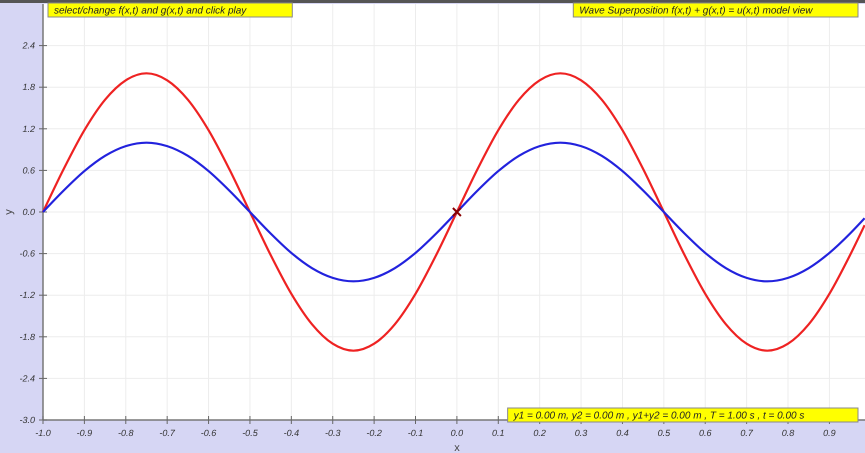  What do you see at coordinates (539, 433) in the screenshot?
I see `x-tick-label: 0.2` at bounding box center [539, 433].